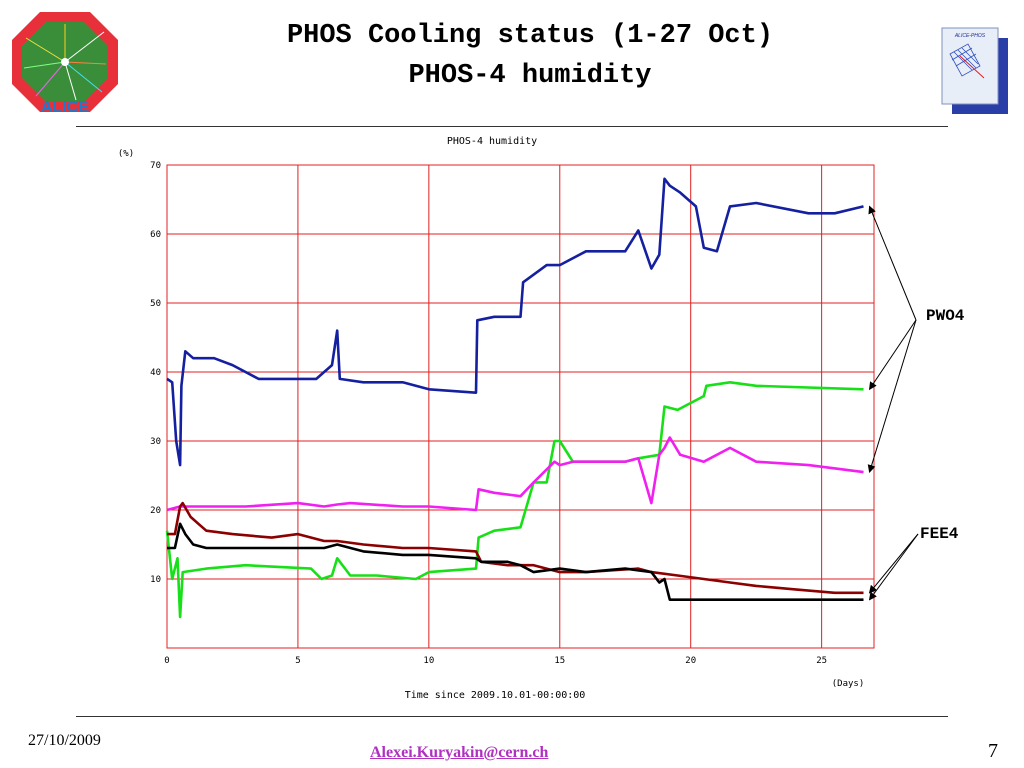  I want to click on x-tick-label: 0, so click(166, 661).